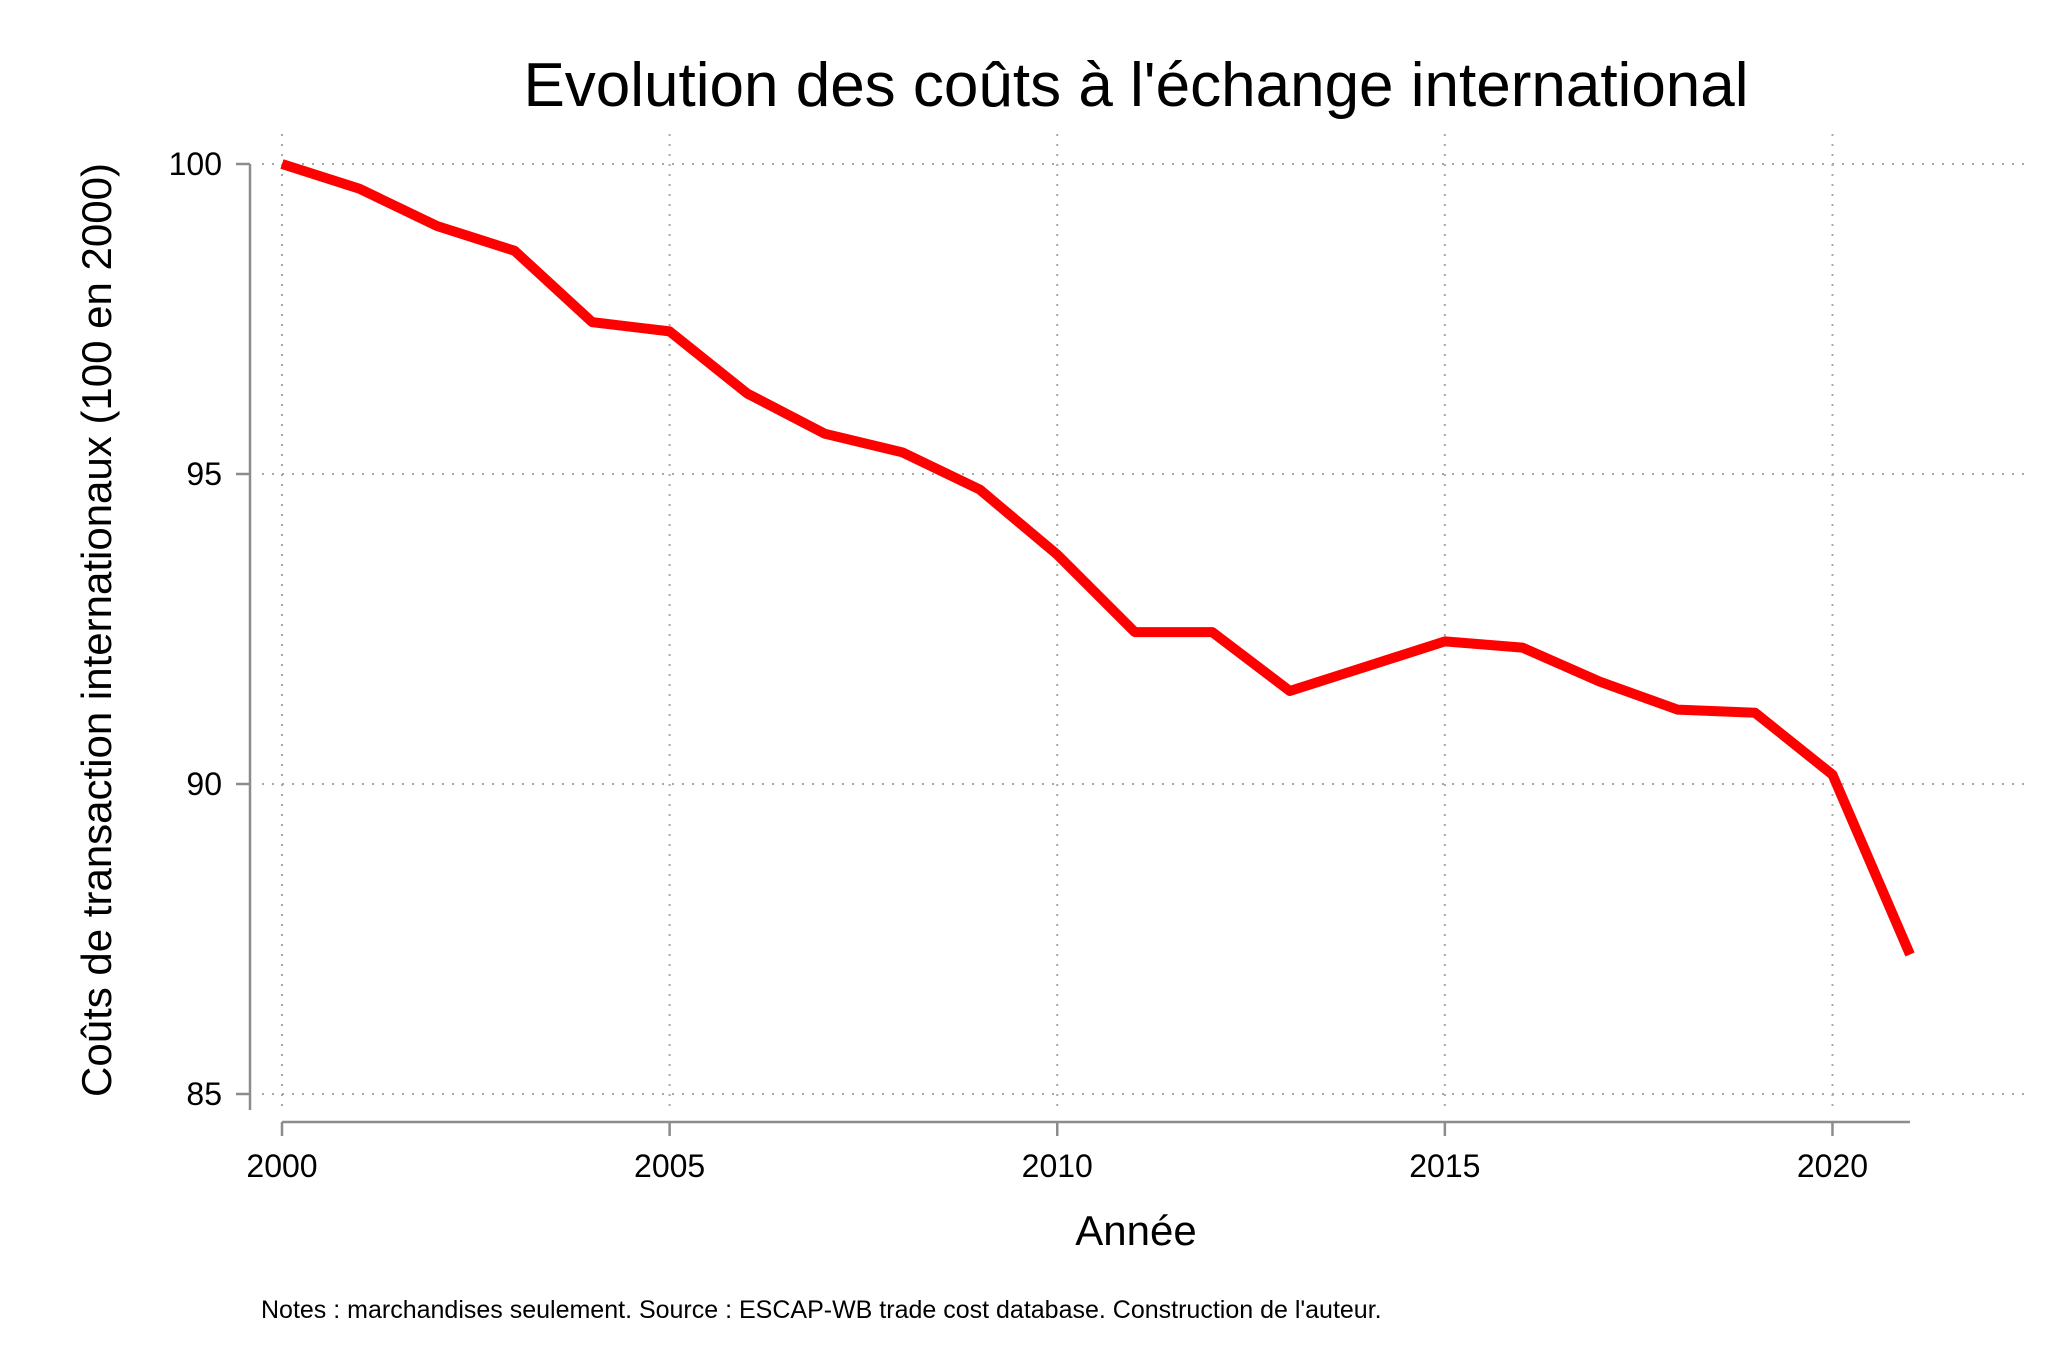  Describe the element at coordinates (1135, 1230) in the screenshot. I see `x-axis-title: Année` at that location.